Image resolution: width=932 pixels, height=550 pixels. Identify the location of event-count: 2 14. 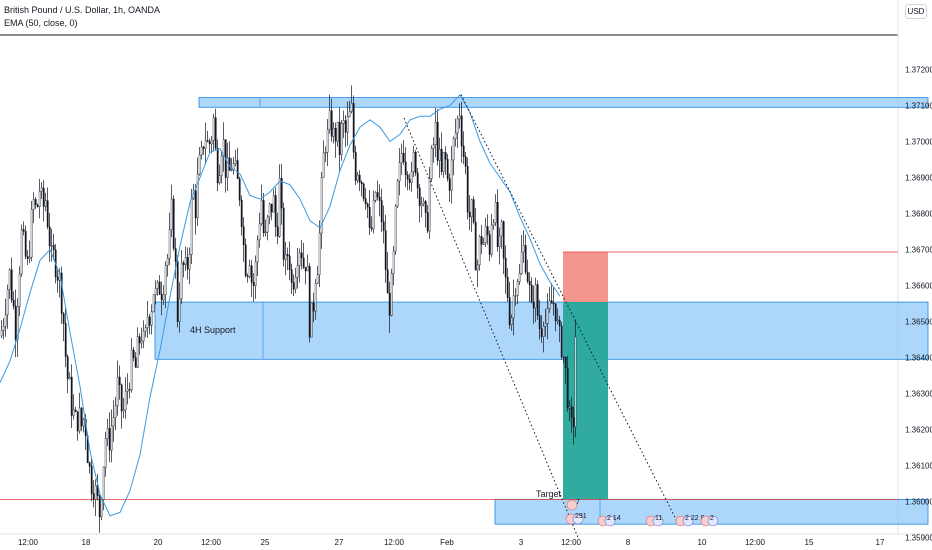
(614, 518).